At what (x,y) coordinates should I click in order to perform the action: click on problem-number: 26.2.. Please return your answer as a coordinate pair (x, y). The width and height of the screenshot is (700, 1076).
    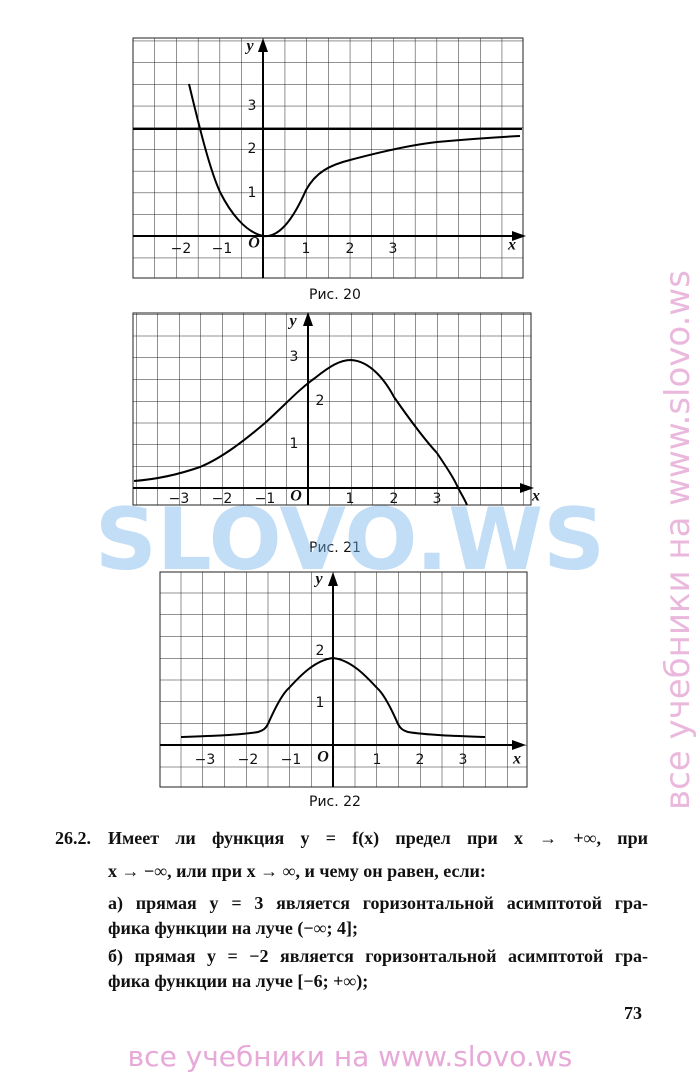
    Looking at the image, I should click on (73, 838).